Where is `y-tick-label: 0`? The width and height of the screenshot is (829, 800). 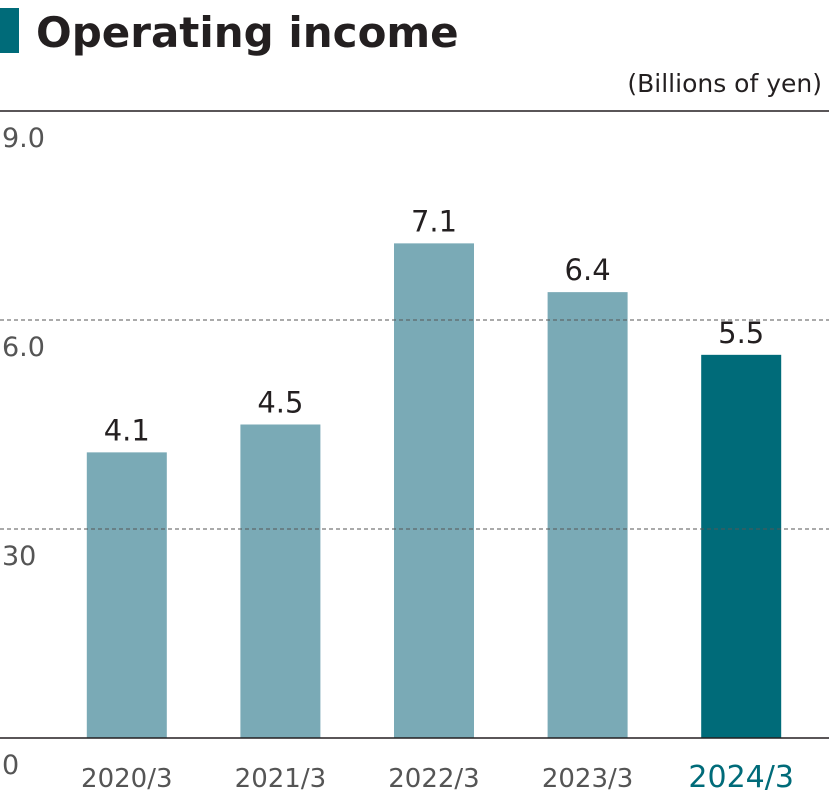
y-tick-label: 0 is located at coordinates (10, 765).